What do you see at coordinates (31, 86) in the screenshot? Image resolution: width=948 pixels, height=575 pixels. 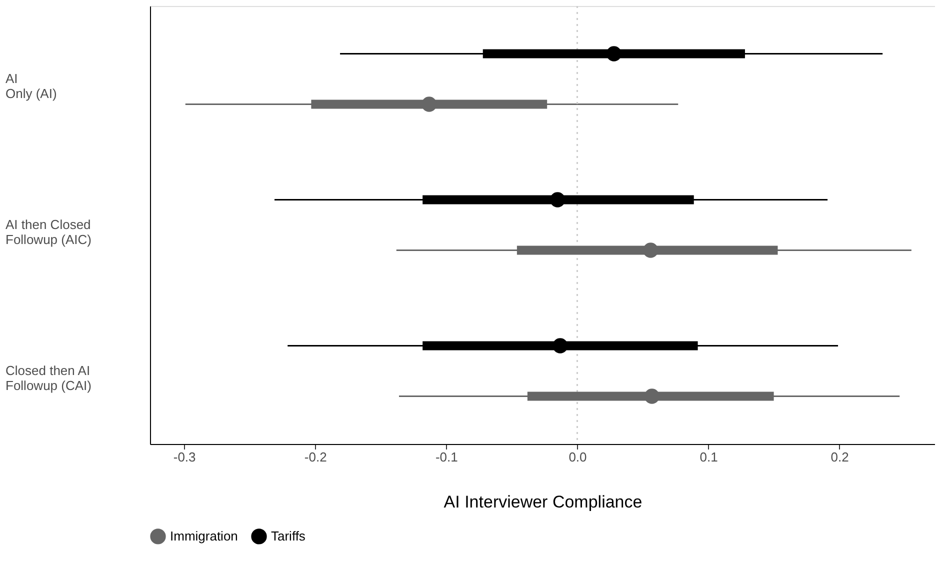 I see `y-tick-label: AI Only (AI)` at bounding box center [31, 86].